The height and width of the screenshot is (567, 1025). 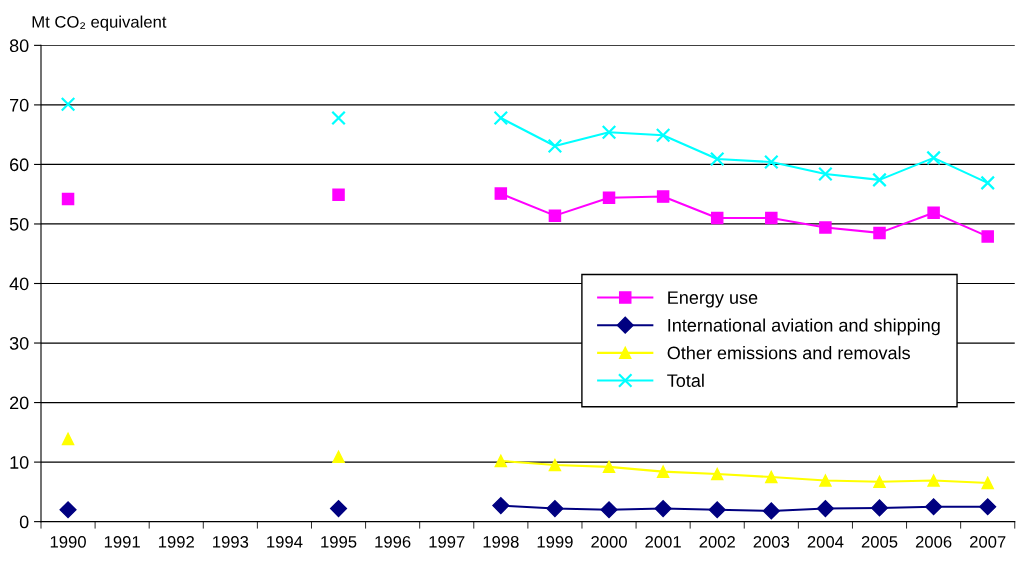 What do you see at coordinates (717, 541) in the screenshot?
I see `x-tick-label: 2002` at bounding box center [717, 541].